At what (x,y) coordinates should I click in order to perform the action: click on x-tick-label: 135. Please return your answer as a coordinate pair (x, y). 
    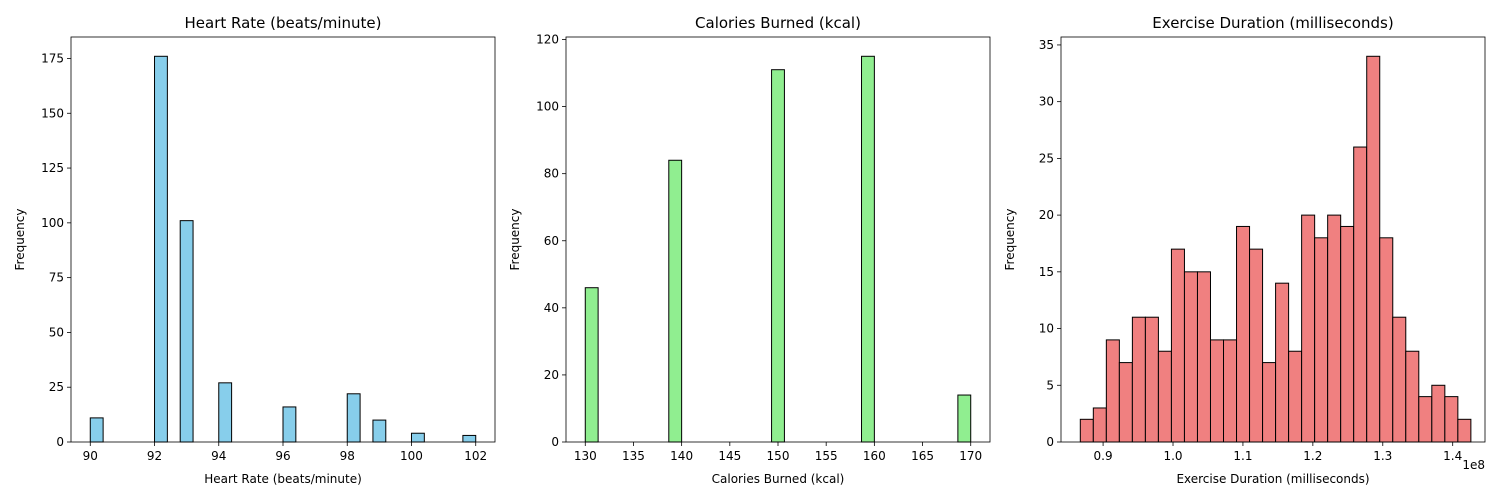
    Looking at the image, I should click on (633, 456).